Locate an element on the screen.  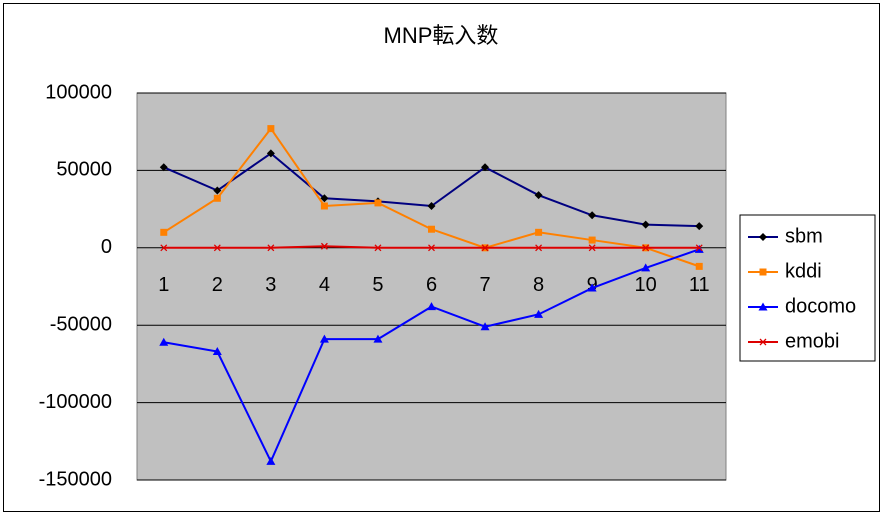
x-tick-label: 1 is located at coordinates (163, 285).